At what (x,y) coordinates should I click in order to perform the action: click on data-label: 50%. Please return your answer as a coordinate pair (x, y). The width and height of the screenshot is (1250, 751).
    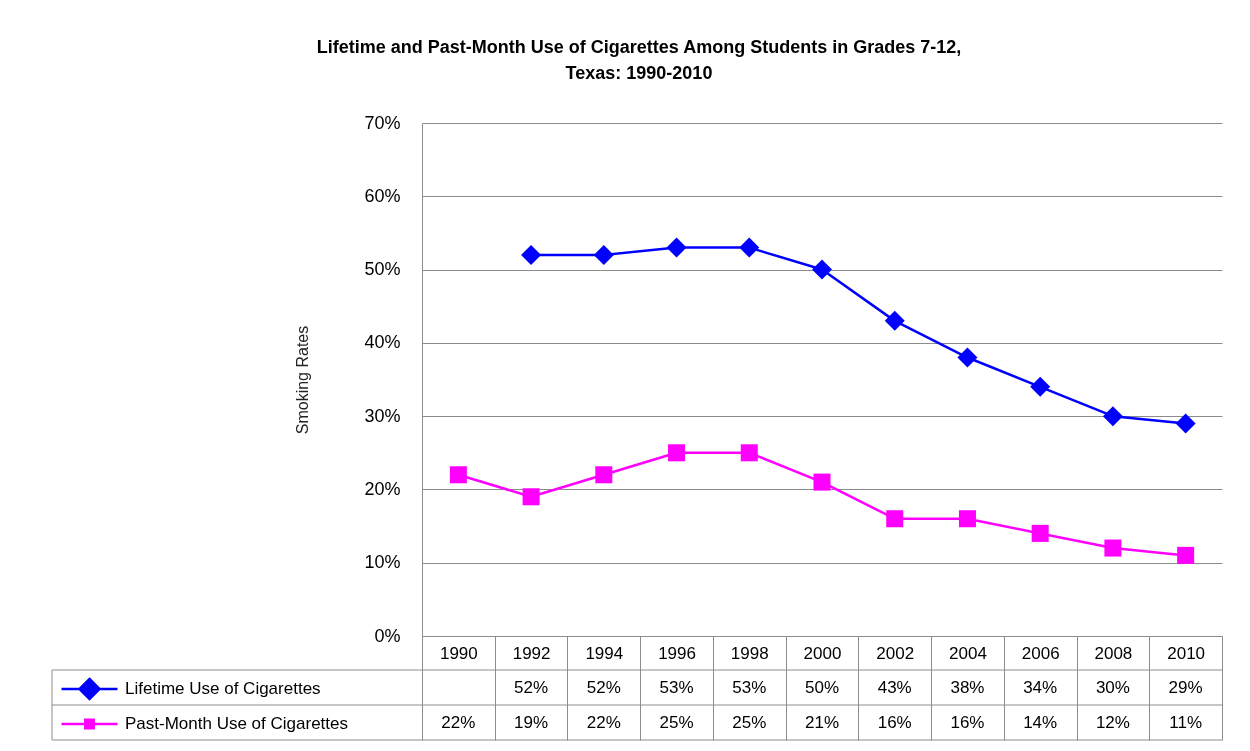
    Looking at the image, I should click on (822, 687).